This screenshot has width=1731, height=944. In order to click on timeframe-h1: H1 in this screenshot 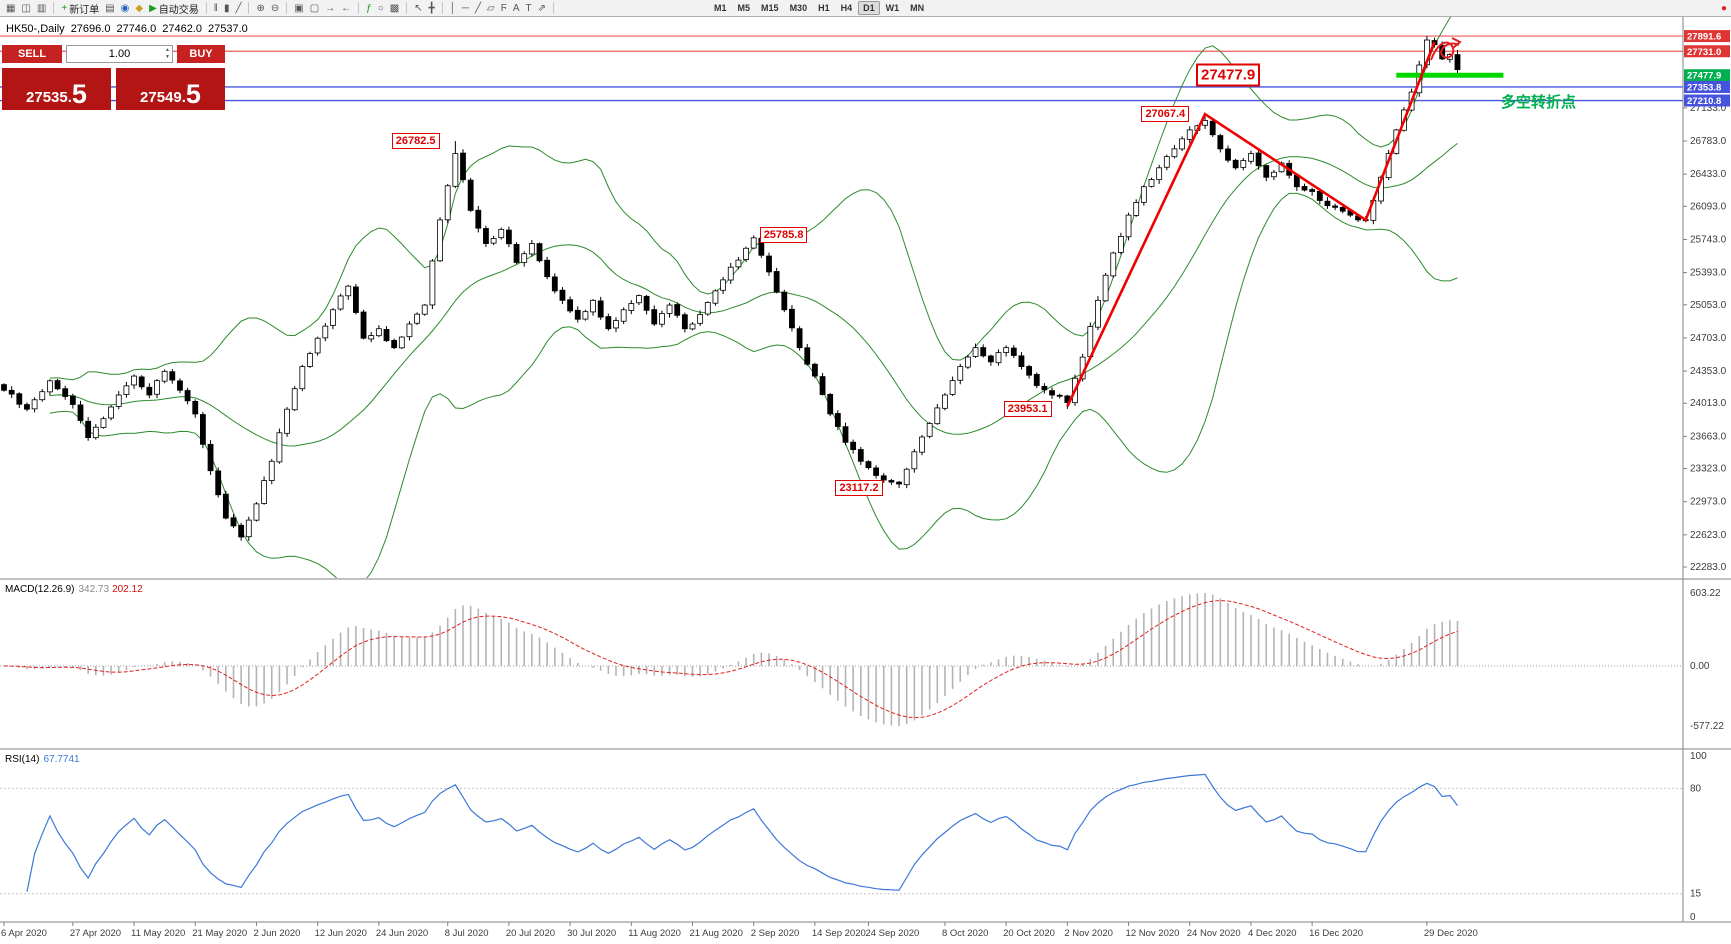, I will do `click(824, 8)`.